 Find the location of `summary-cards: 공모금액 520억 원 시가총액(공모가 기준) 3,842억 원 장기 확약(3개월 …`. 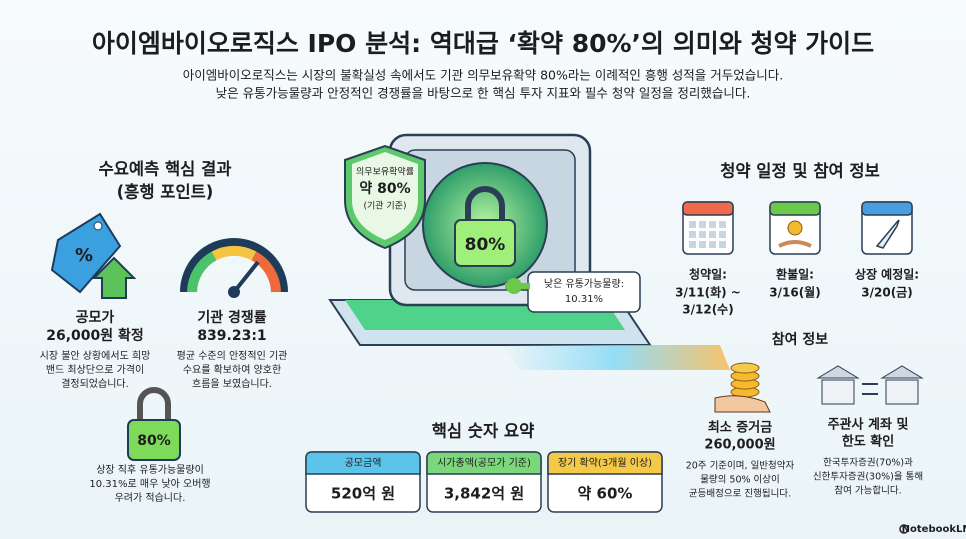

summary-cards: 공모금액 520억 원 시가총액(공모가 기준) 3,842억 원 장기 확약(3개월 … is located at coordinates (484, 482).